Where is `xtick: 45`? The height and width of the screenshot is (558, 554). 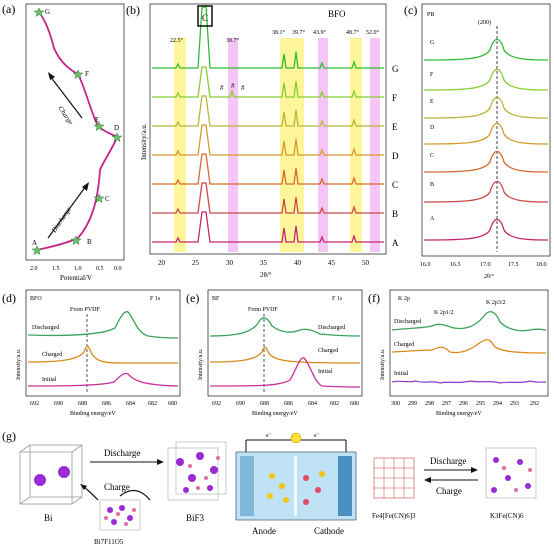 xtick: 45 is located at coordinates (332, 263).